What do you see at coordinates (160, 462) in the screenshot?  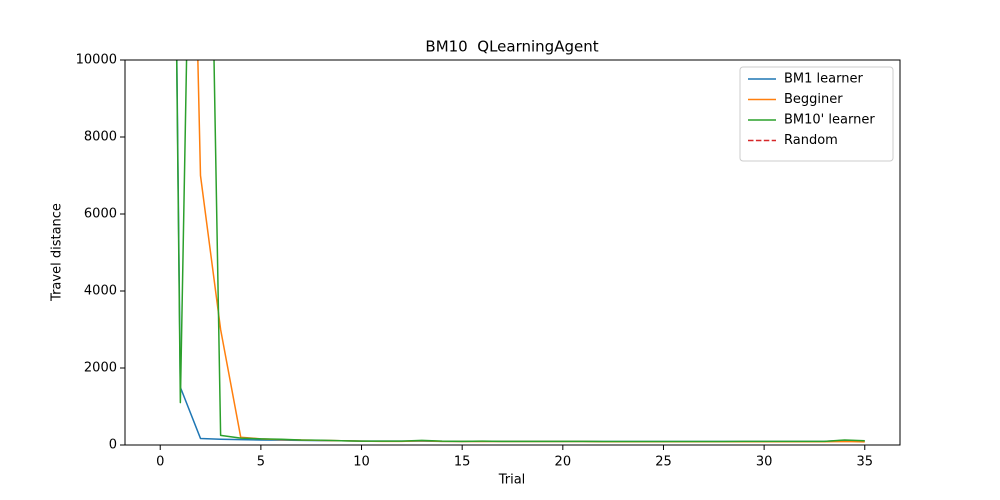 I see `x-tick-label: 0` at bounding box center [160, 462].